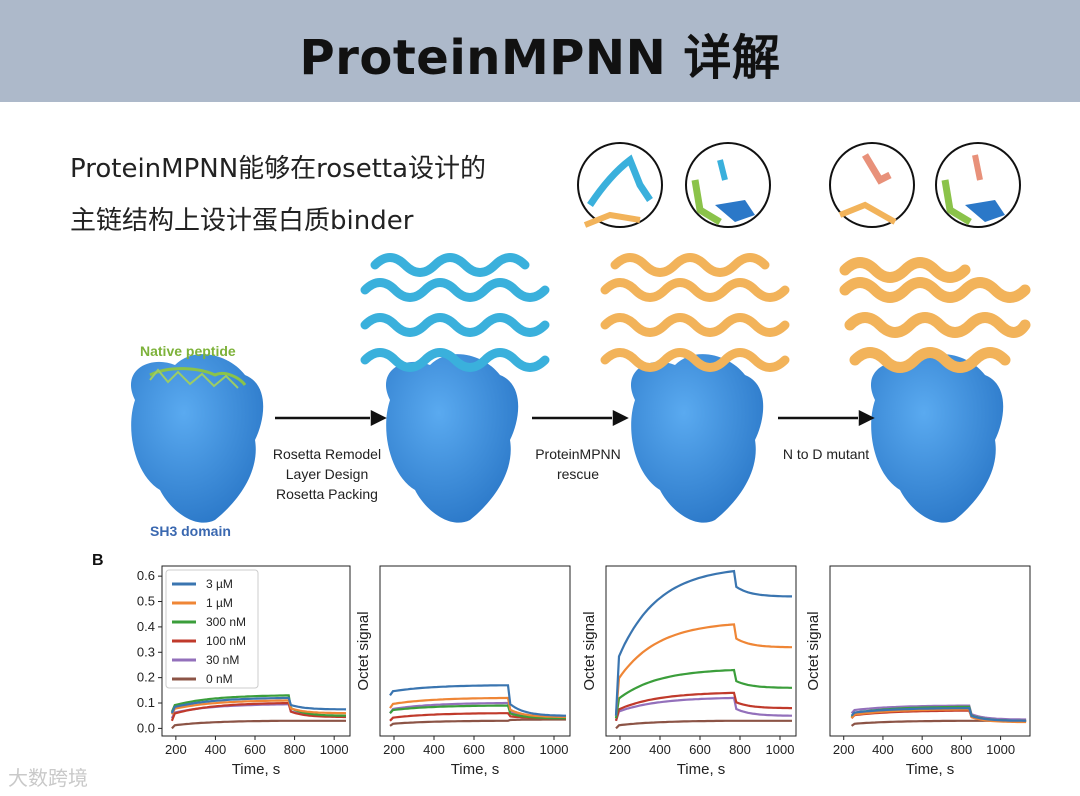  I want to click on octet-plot-3: 200 400 600 800 1000 Time, s Octet signal, so click(689, 671).